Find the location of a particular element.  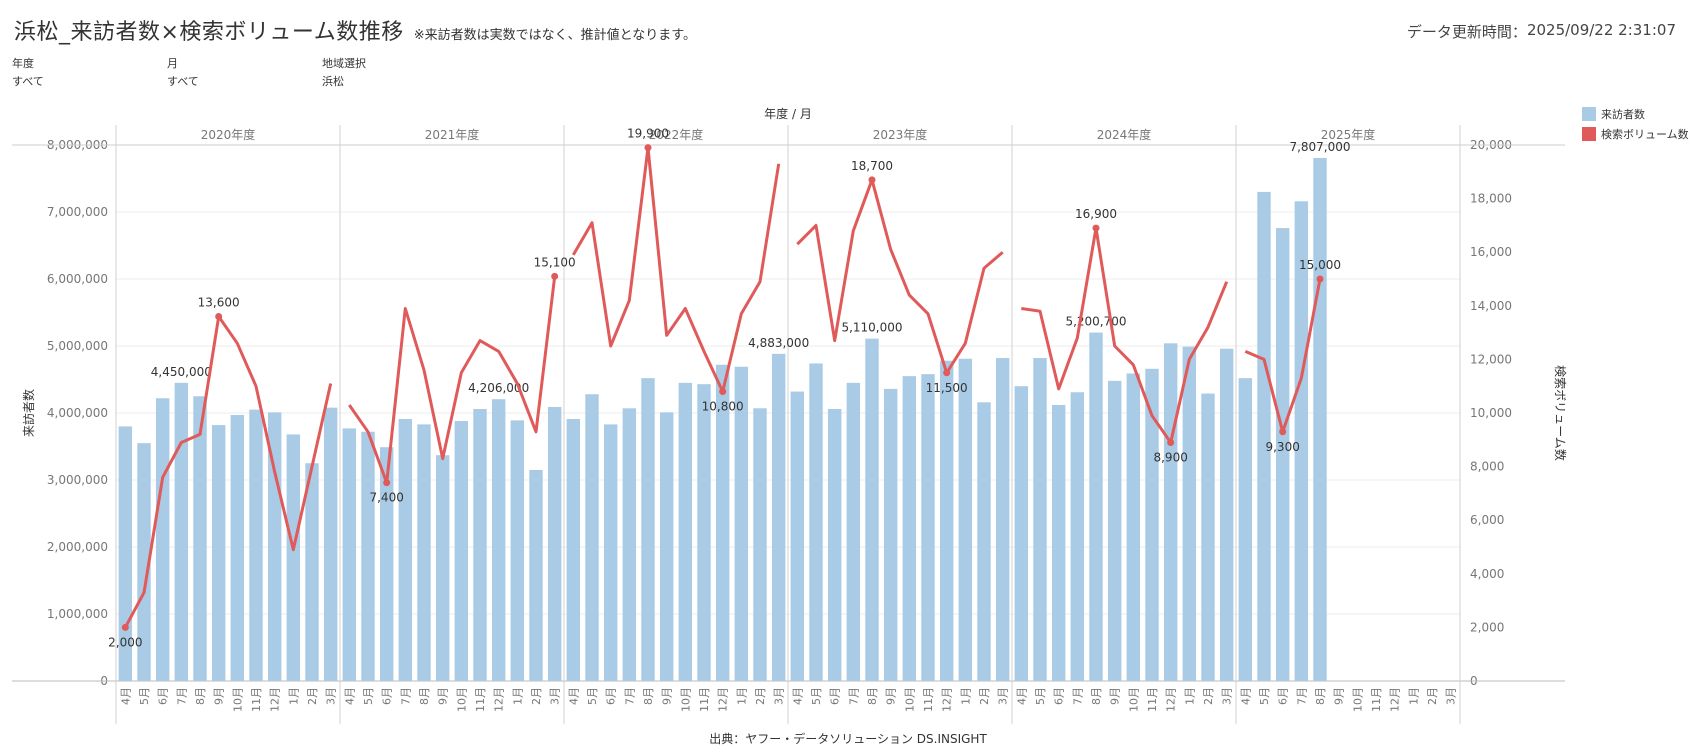

search-data-label: 13,600 is located at coordinates (219, 303).